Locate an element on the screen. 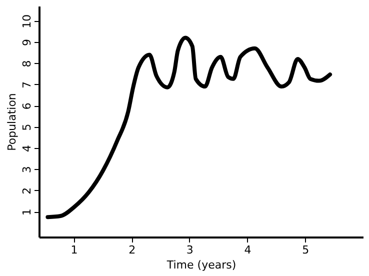 Image resolution: width=369 pixels, height=276 pixels. x-tick-label: 4 is located at coordinates (248, 250).